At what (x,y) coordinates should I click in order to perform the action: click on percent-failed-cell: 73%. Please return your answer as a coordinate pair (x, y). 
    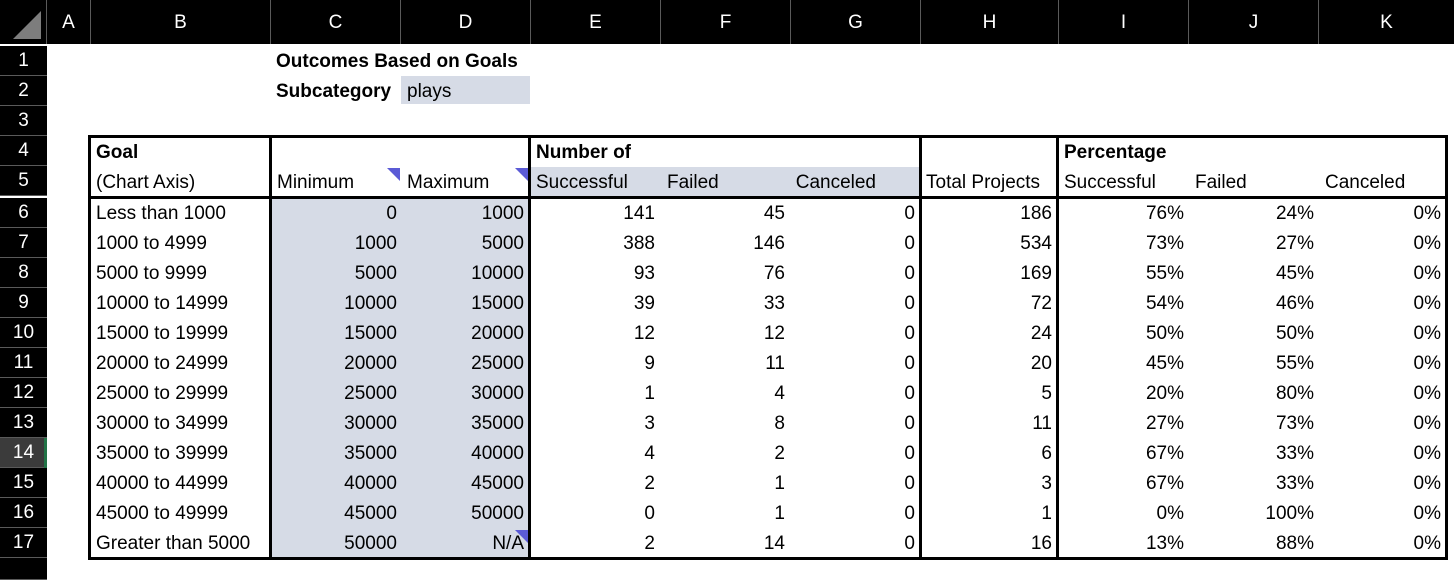
    Looking at the image, I should click on (1294, 423).